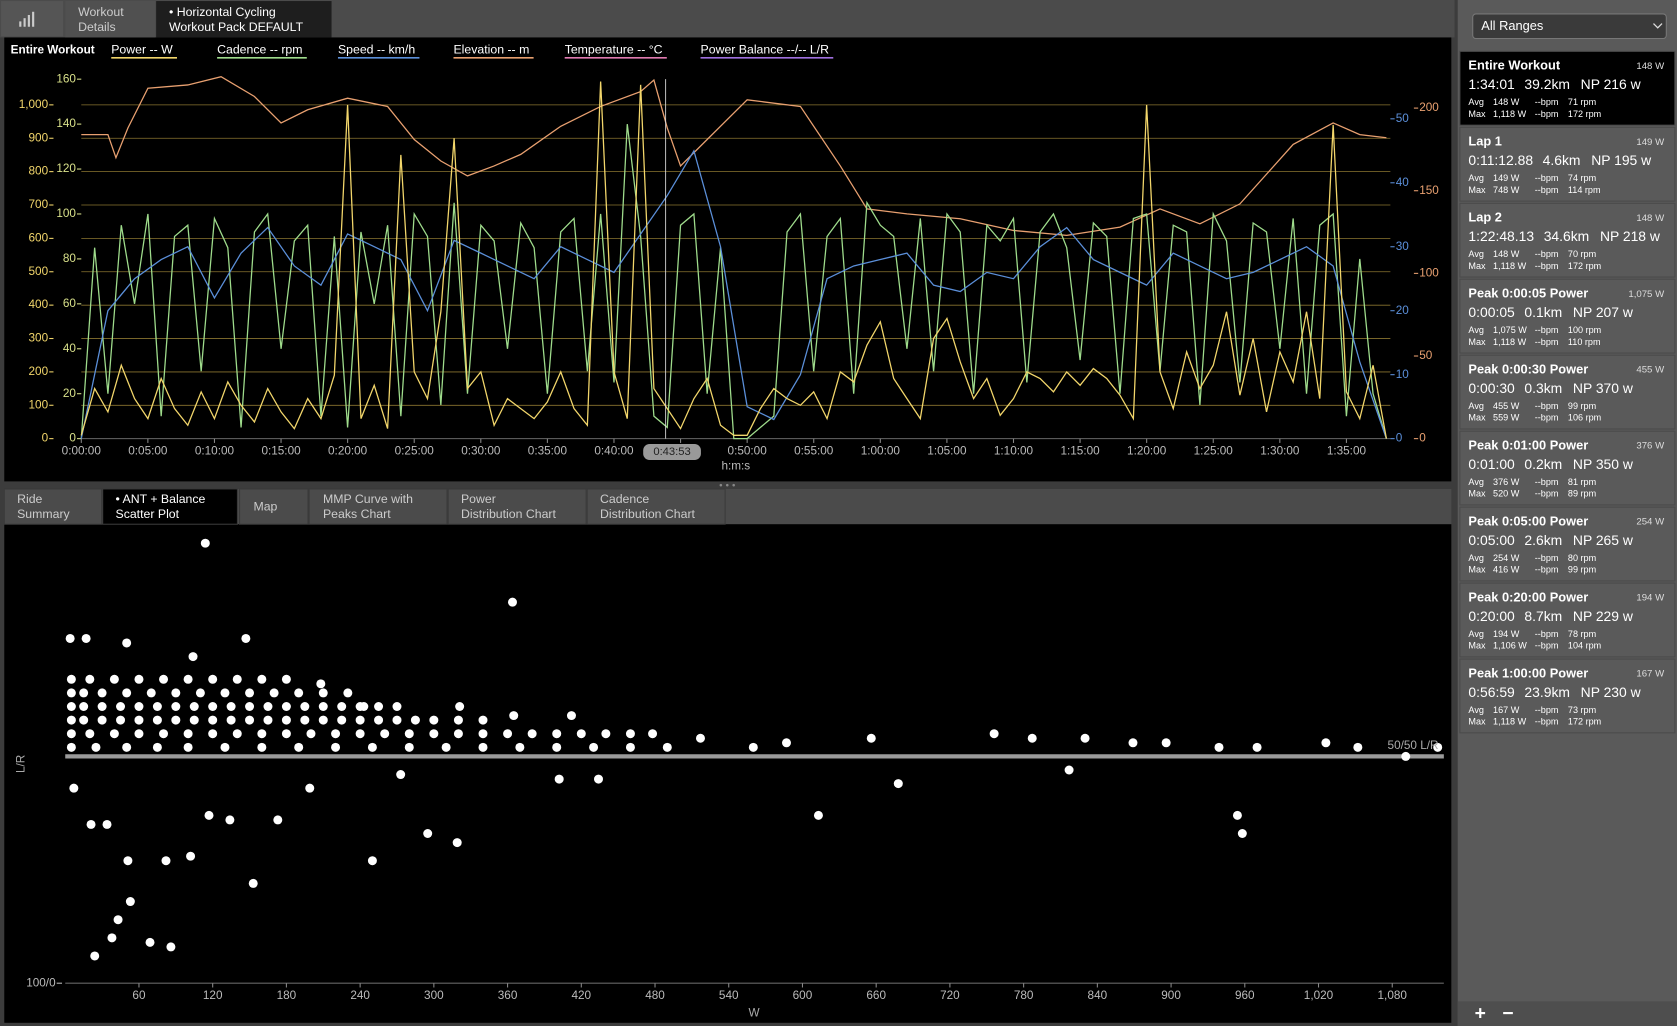 The image size is (1677, 1026). I want to click on card-avg: 194 W, so click(1506, 634).